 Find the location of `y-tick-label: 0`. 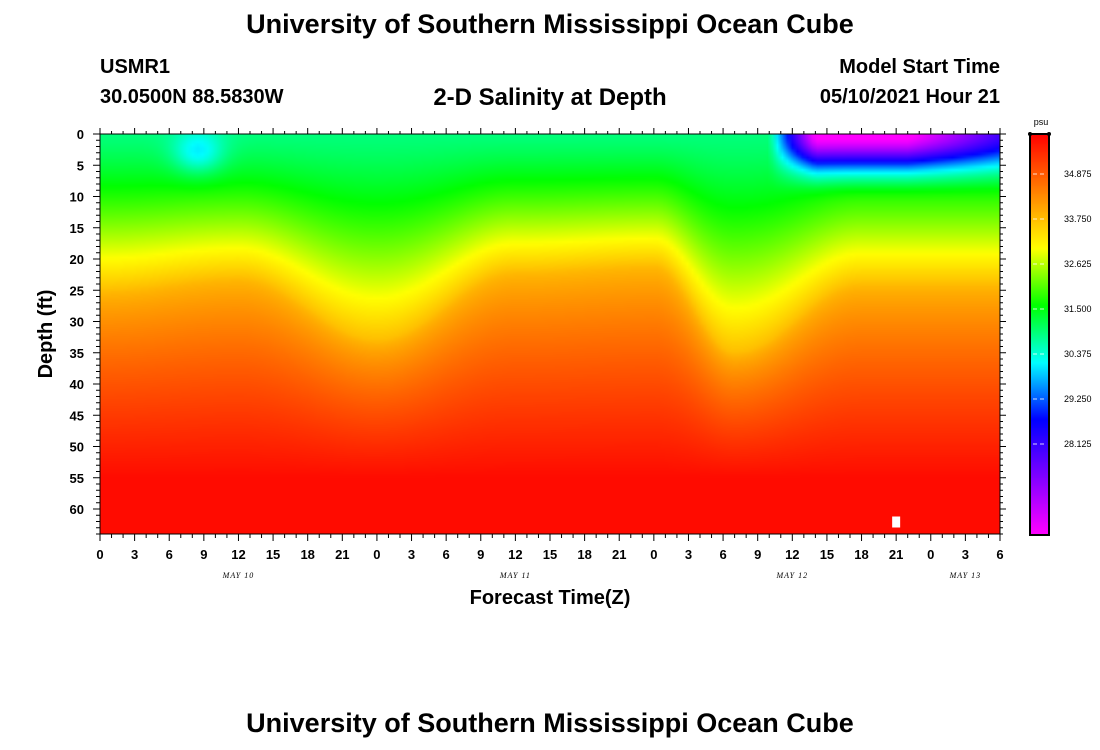

y-tick-label: 0 is located at coordinates (80, 134).